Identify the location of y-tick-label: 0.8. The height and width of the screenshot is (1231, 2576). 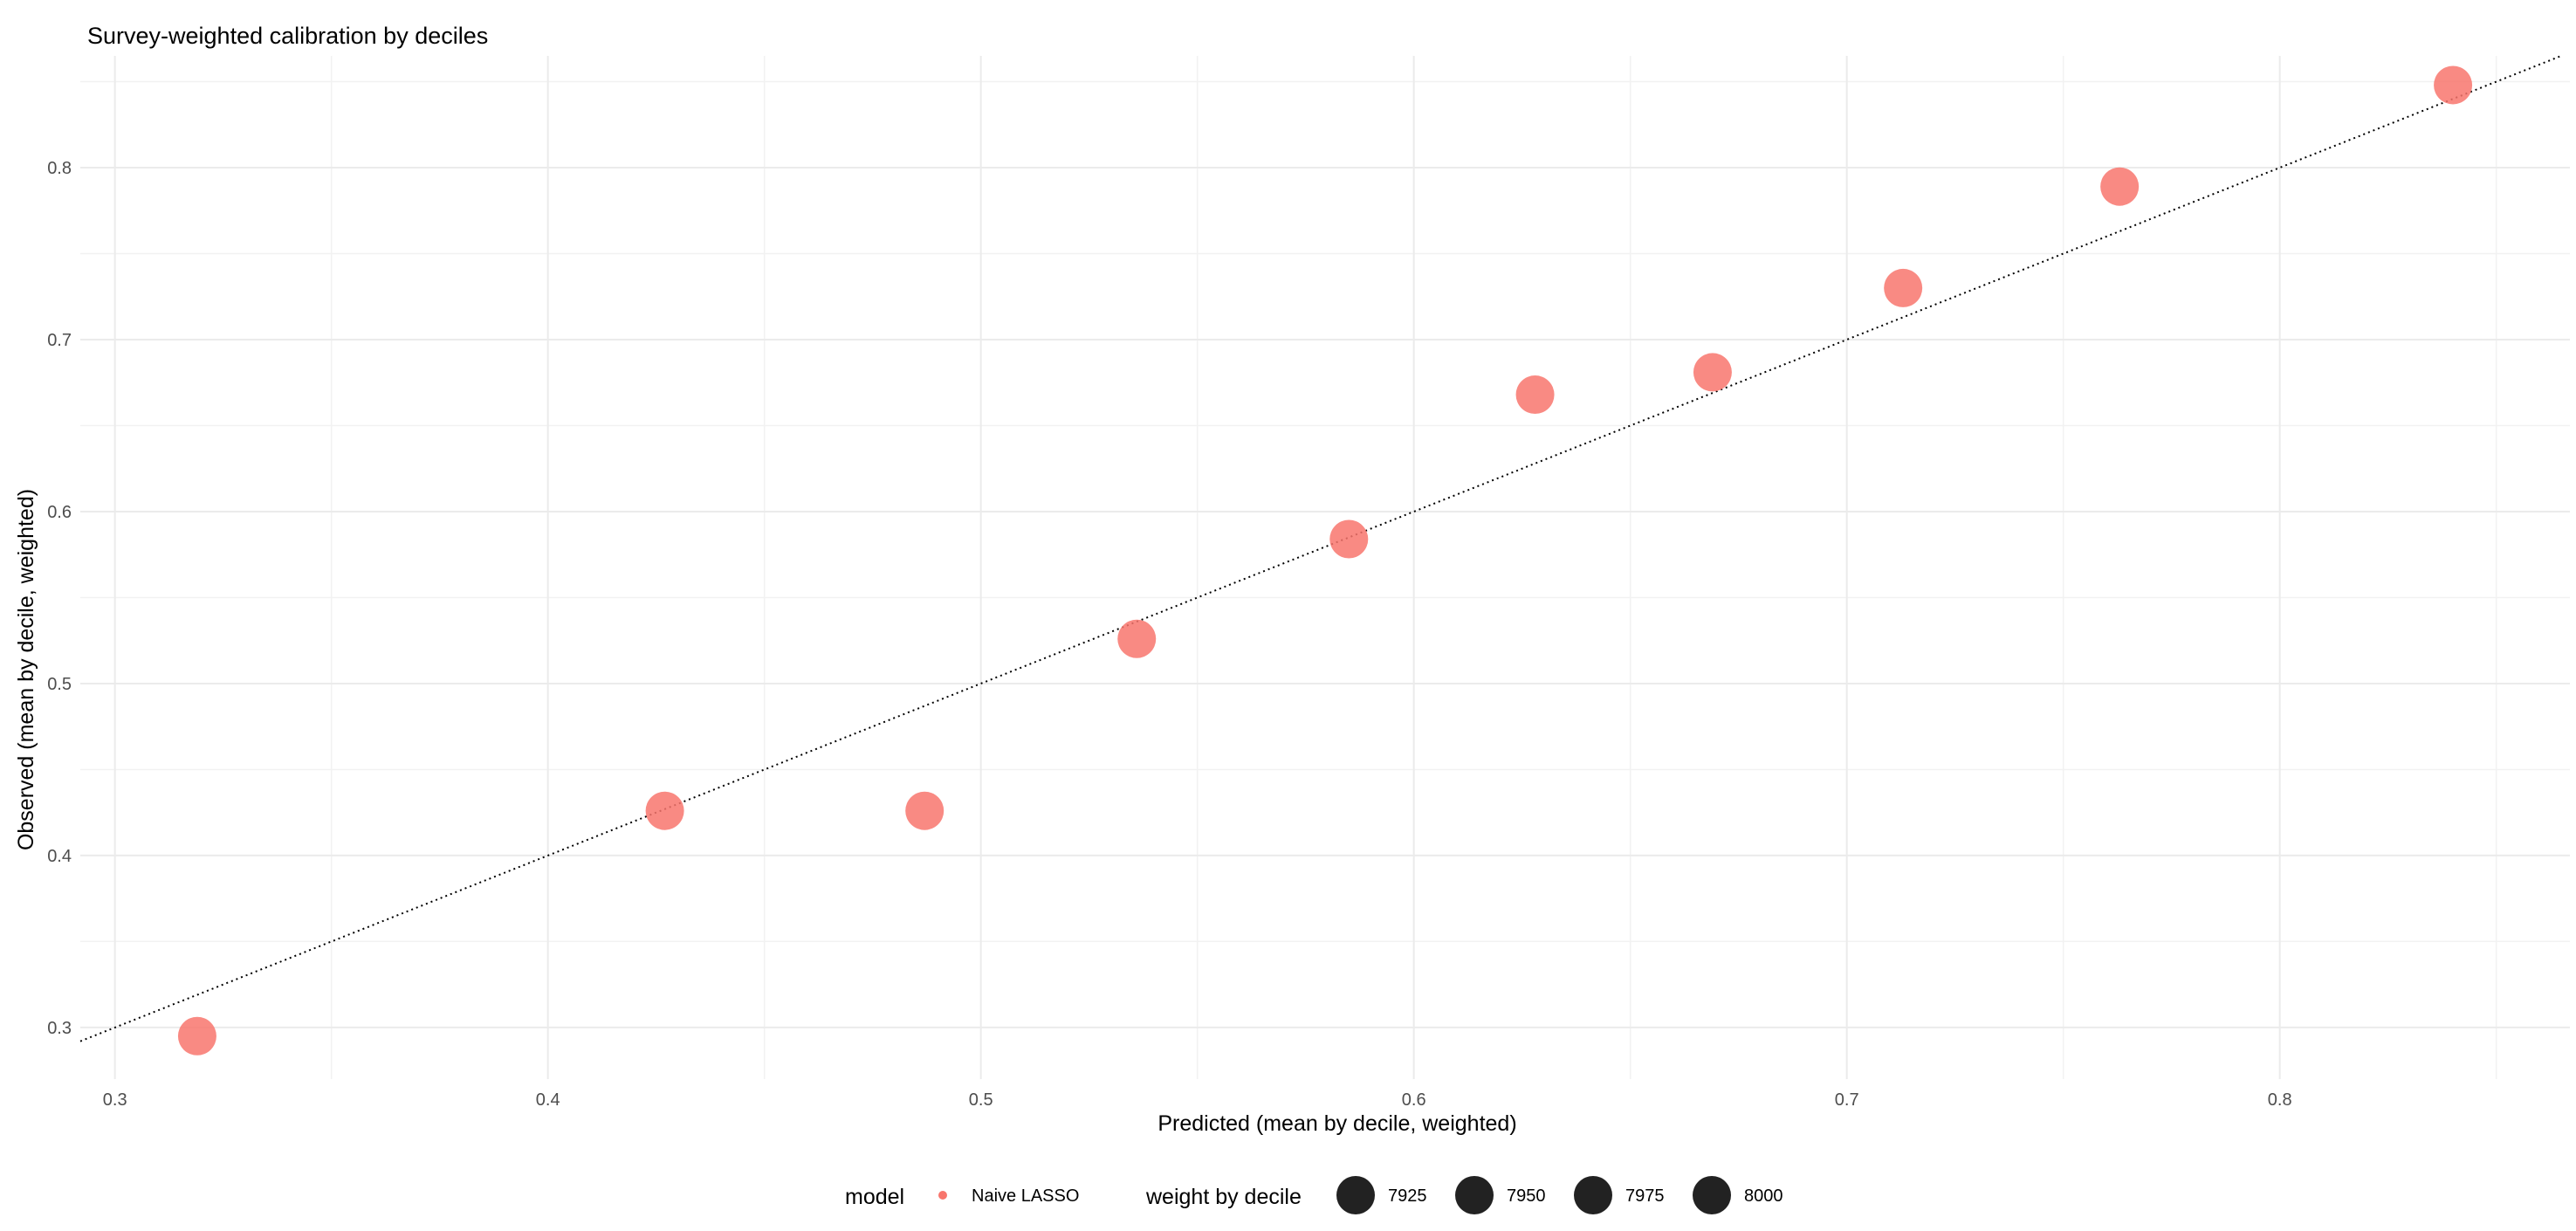
(60, 168).